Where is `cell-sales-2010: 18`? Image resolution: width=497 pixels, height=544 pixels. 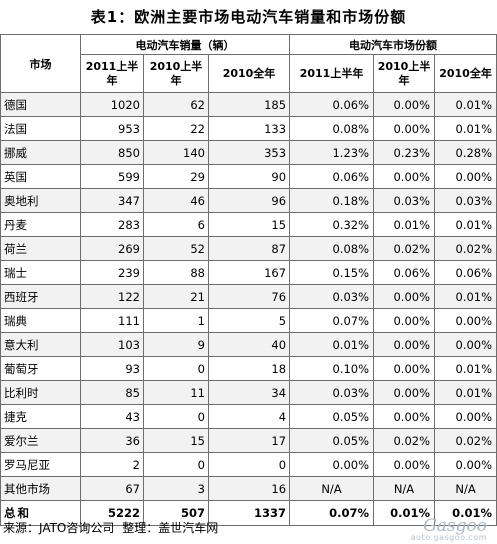
cell-sales-2010: 18 is located at coordinates (249, 368).